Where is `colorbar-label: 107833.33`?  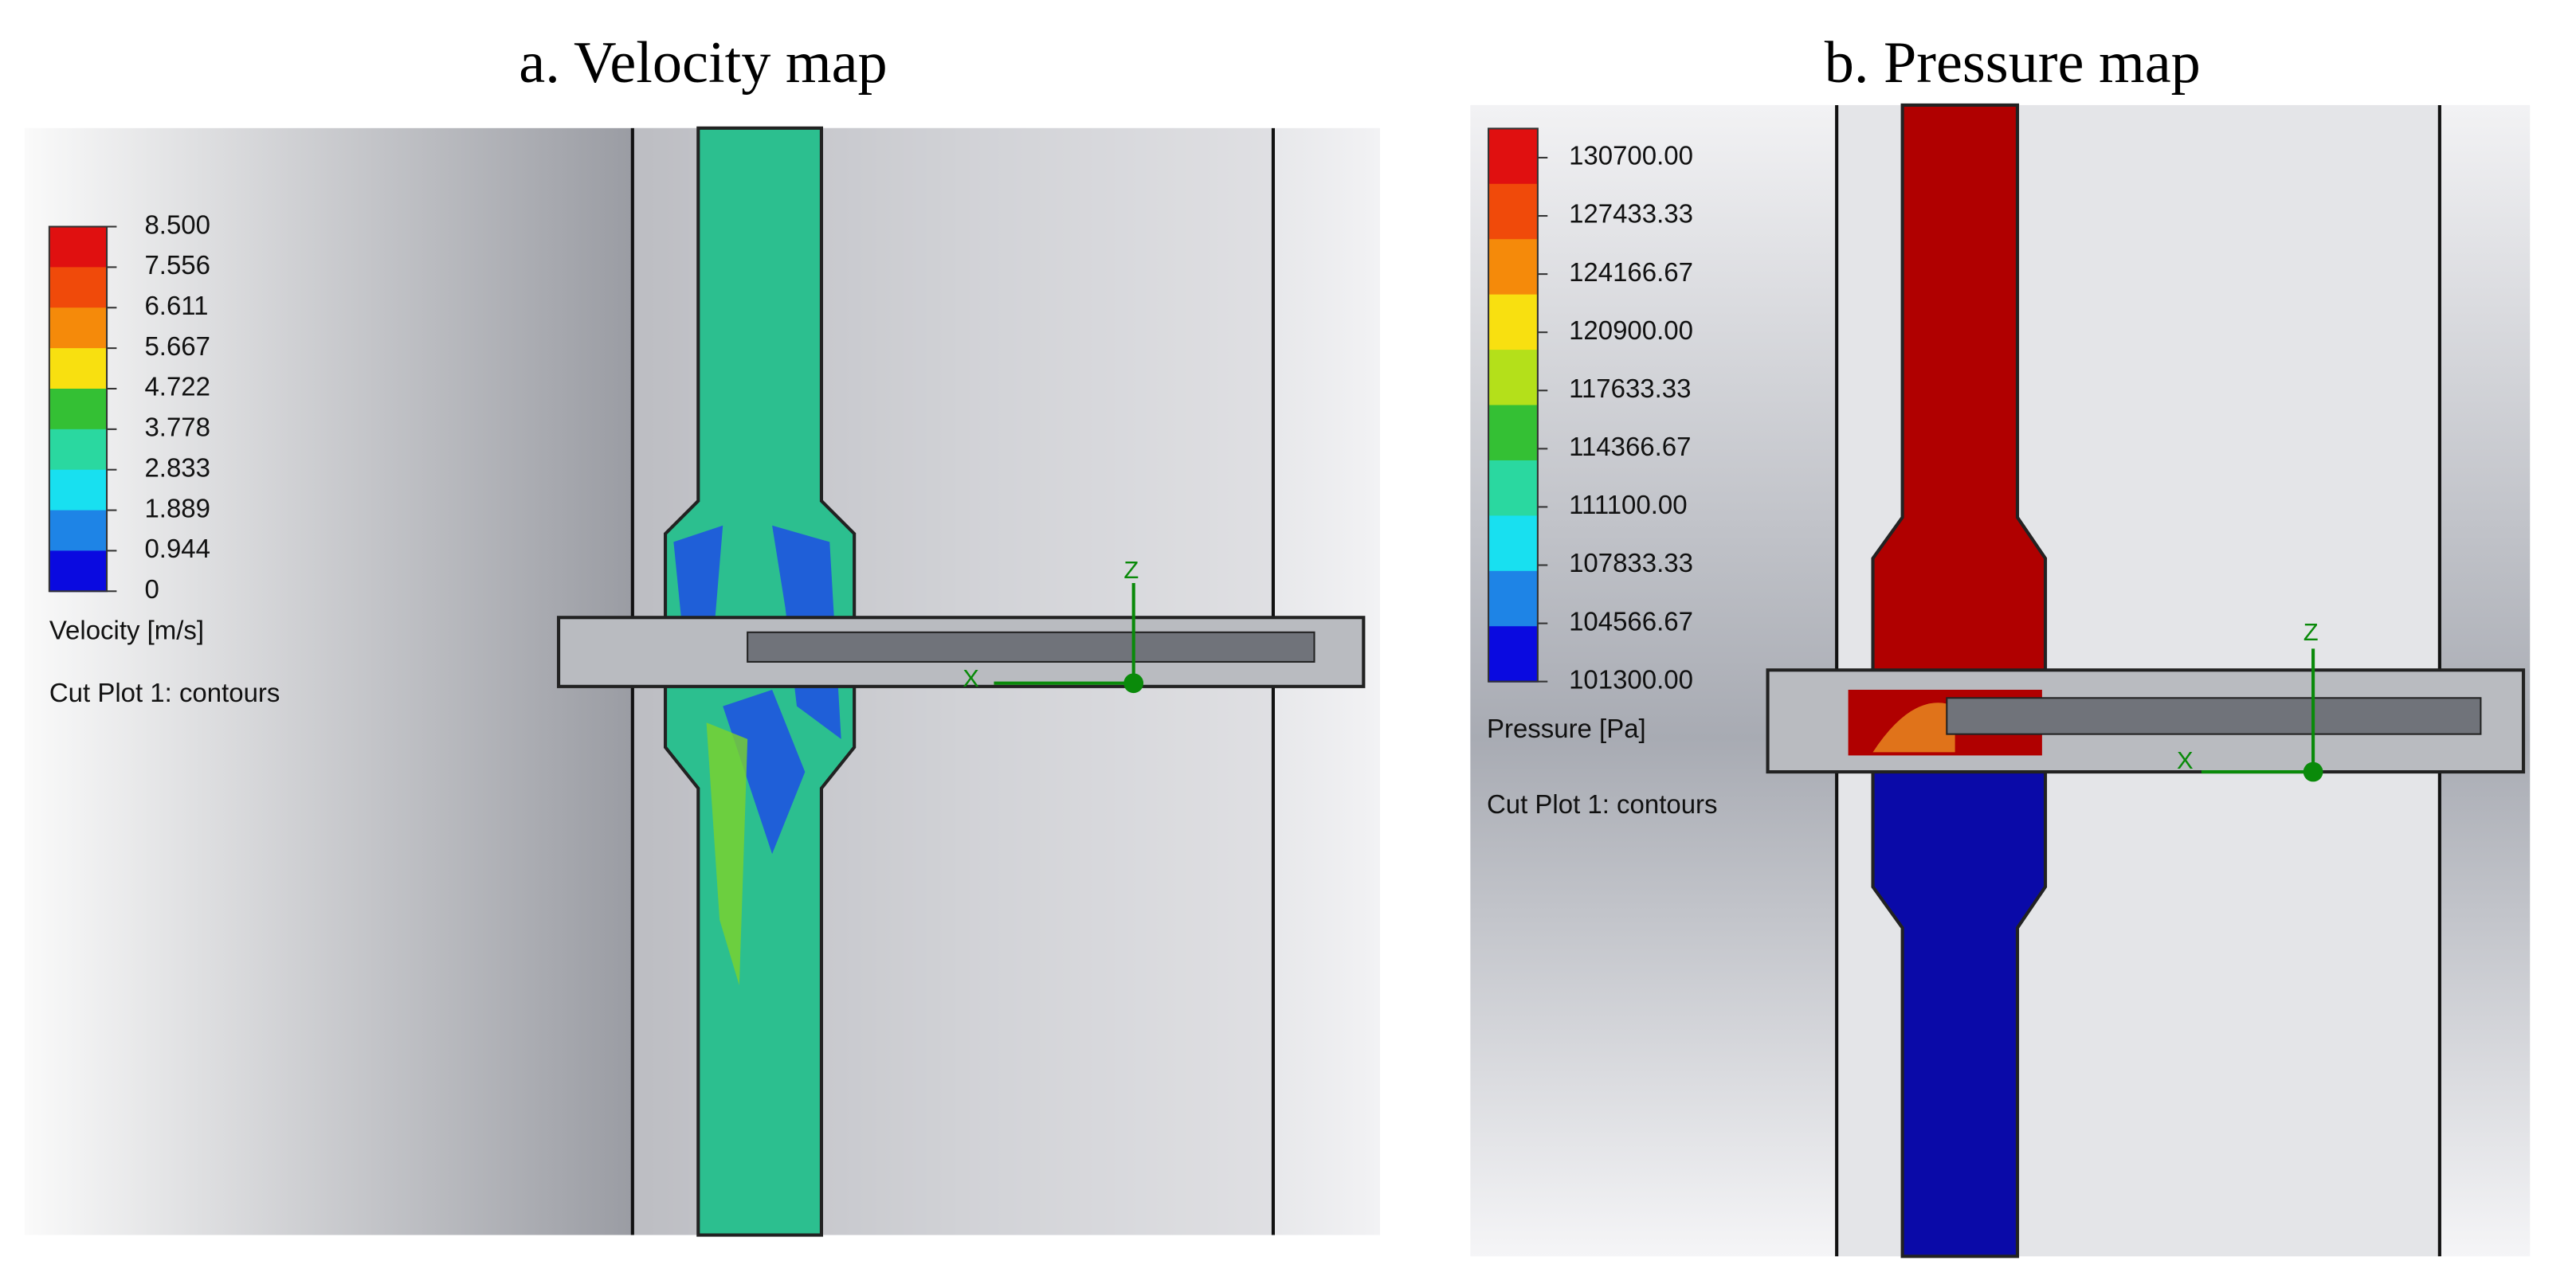 colorbar-label: 107833.33 is located at coordinates (1631, 562).